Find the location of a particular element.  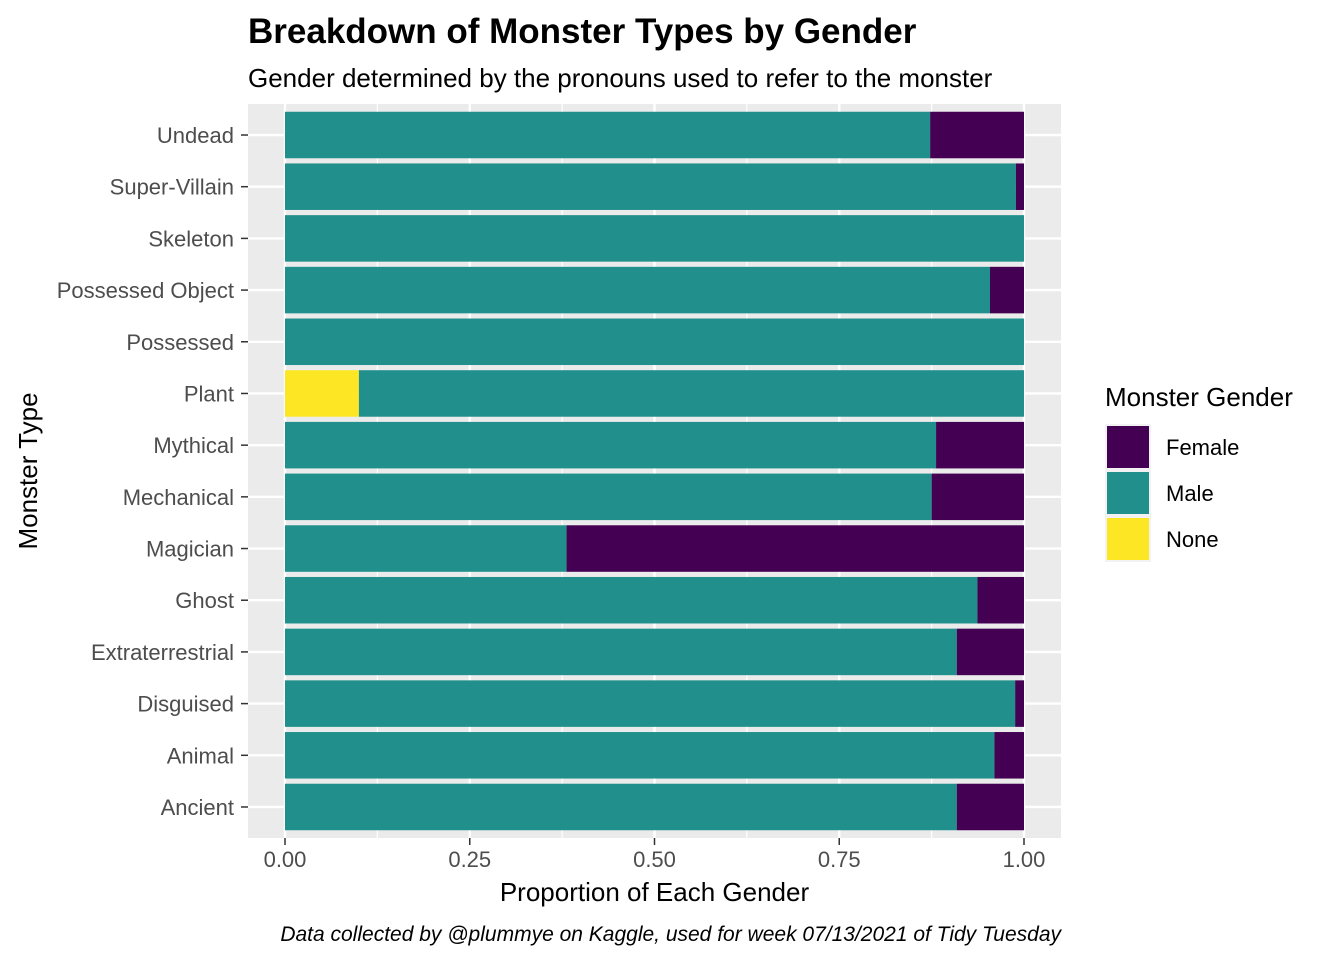

y-tick-label: Ghost is located at coordinates (204, 600).